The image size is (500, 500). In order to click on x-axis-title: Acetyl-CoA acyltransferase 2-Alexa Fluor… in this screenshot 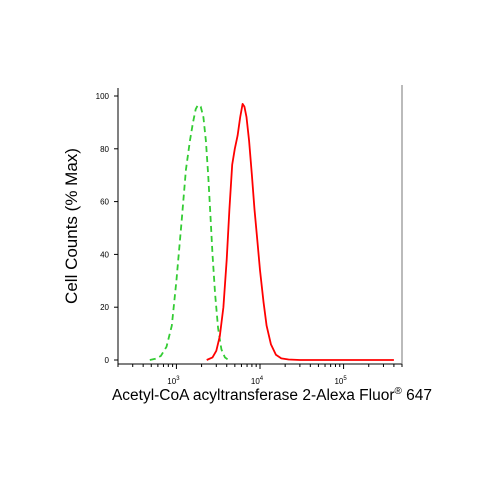, I will do `click(272, 395)`.